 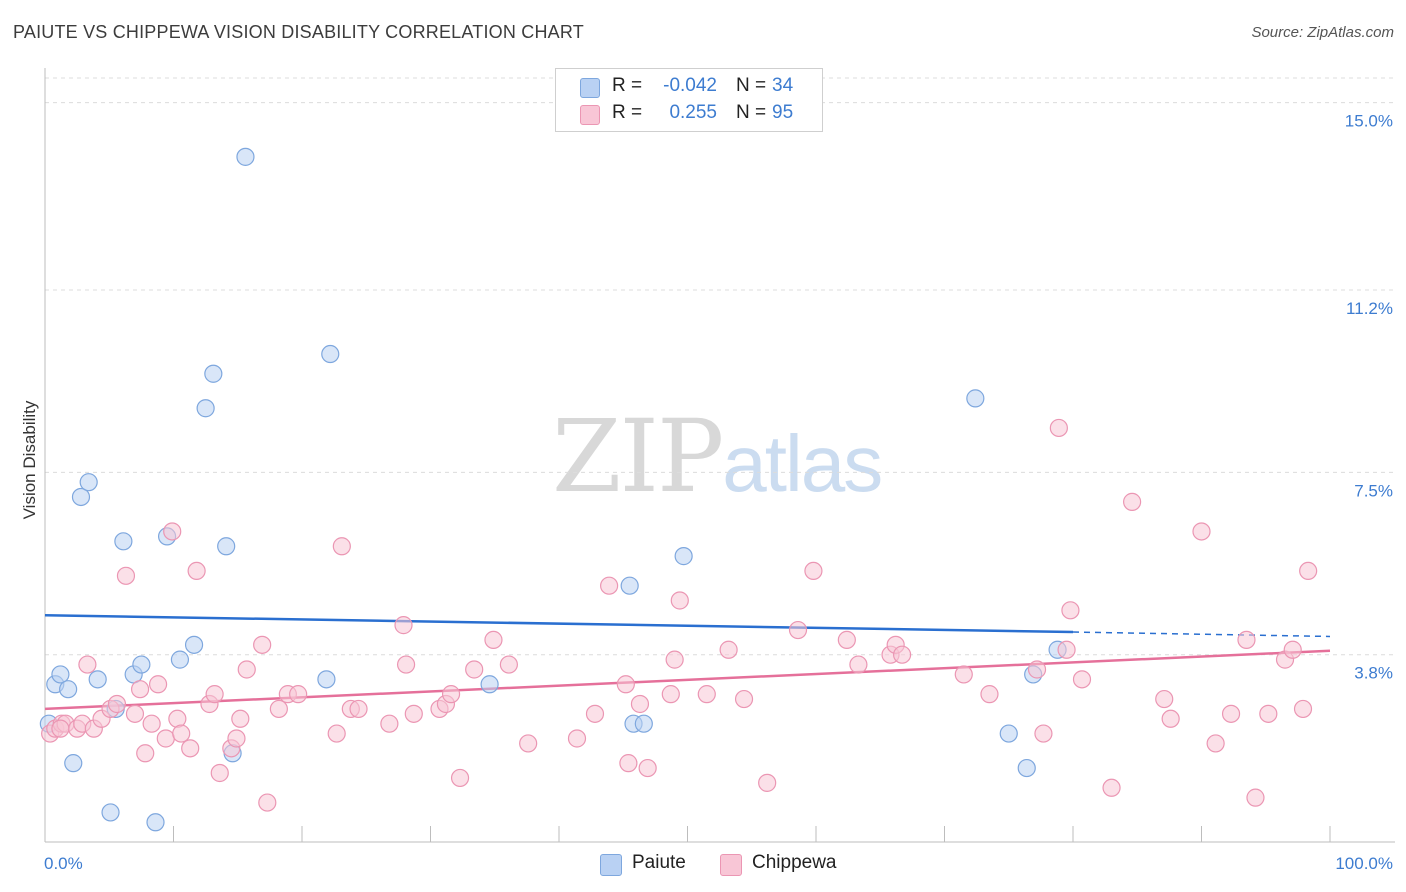 What do you see at coordinates (794, 862) in the screenshot?
I see `legend-label: Chippewa` at bounding box center [794, 862].